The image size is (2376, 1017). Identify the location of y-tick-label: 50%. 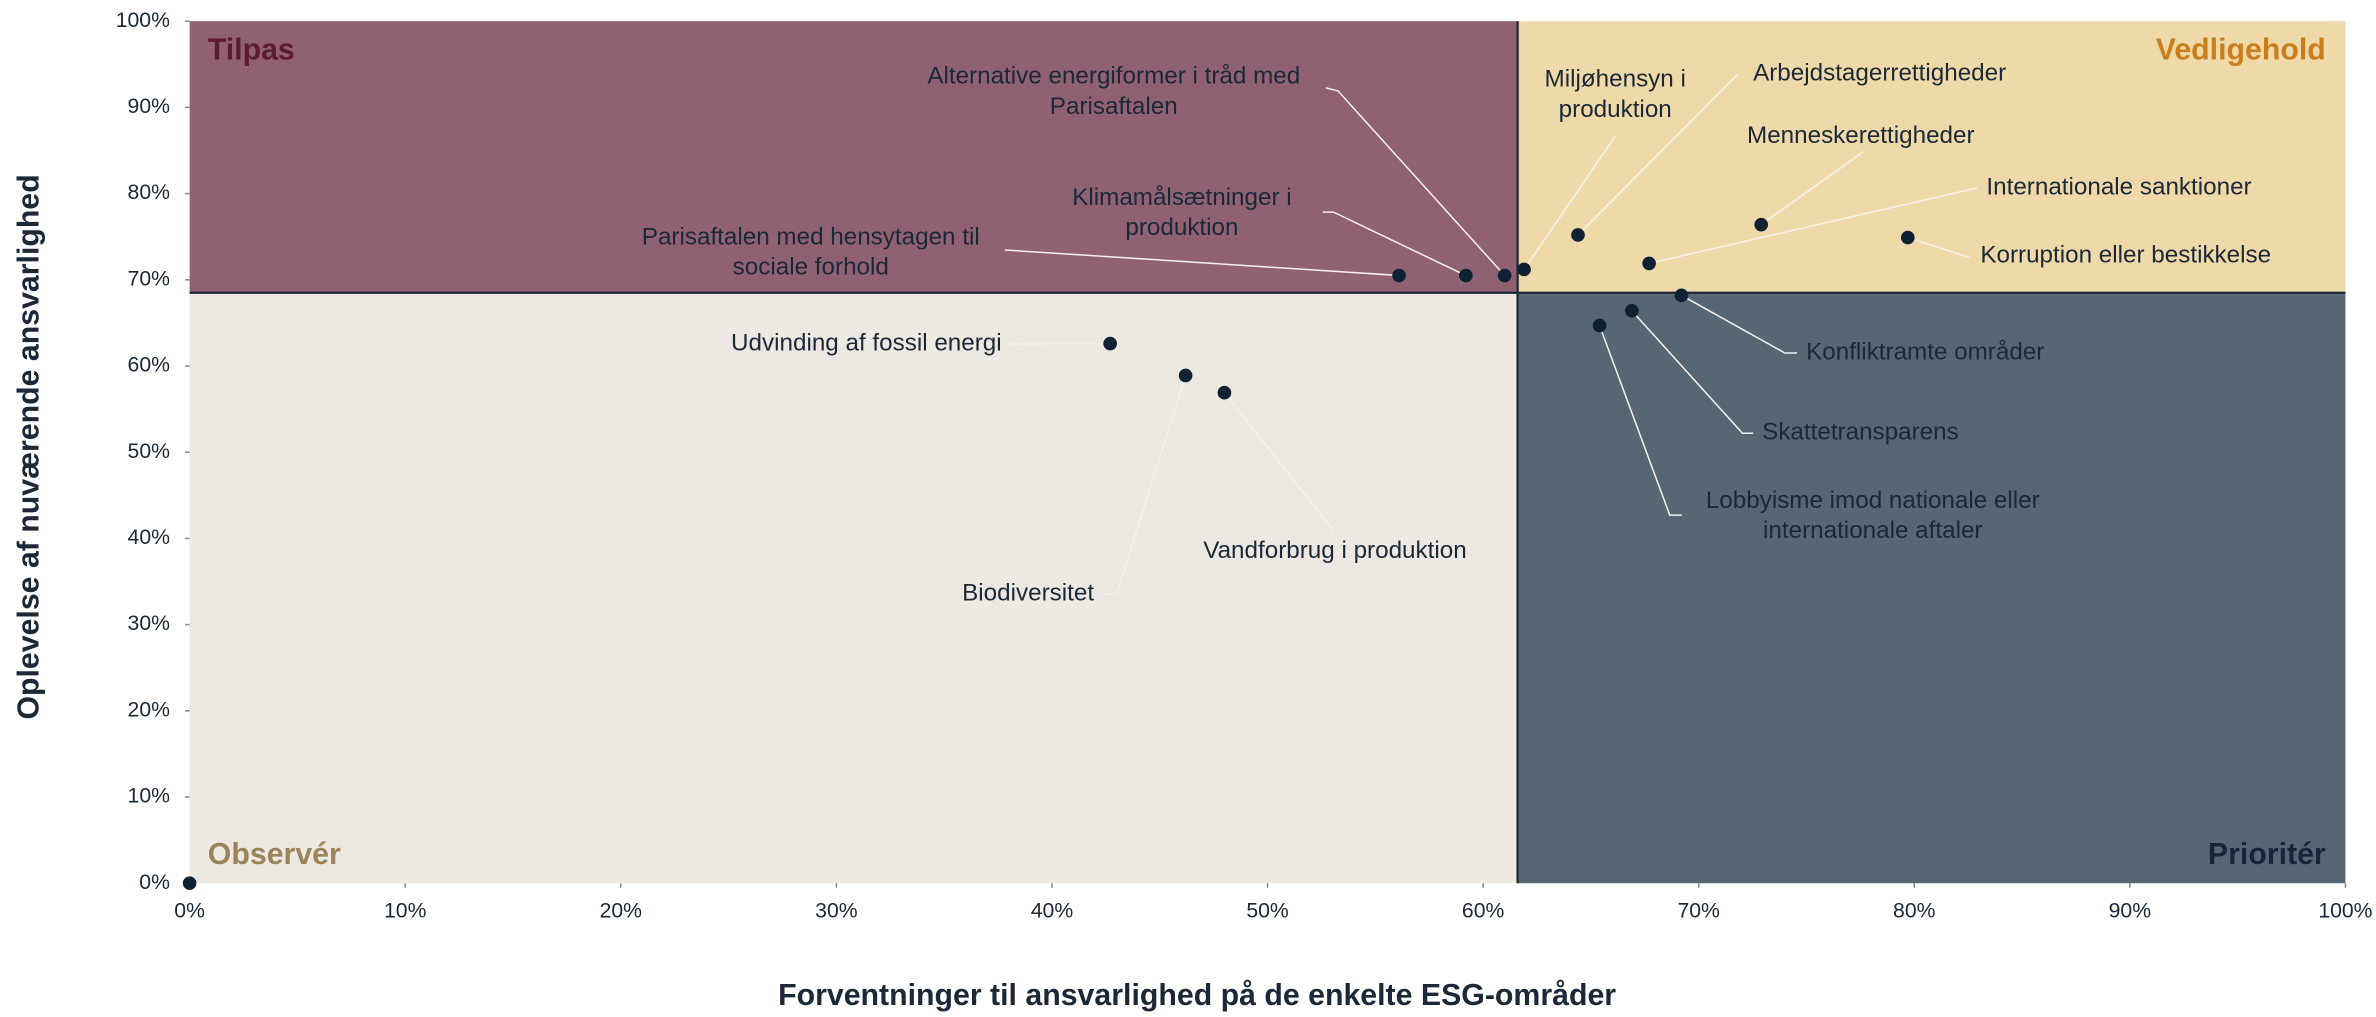
(149, 451).